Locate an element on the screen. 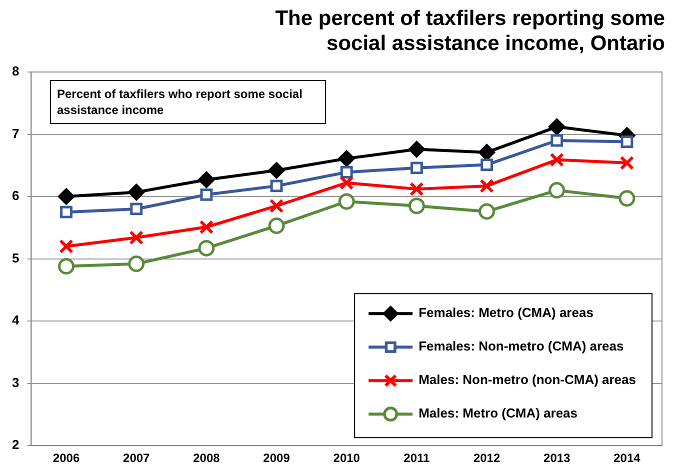  annotation: Percent of taxfilers who report some social assistance income is located at coordinates (188, 102).